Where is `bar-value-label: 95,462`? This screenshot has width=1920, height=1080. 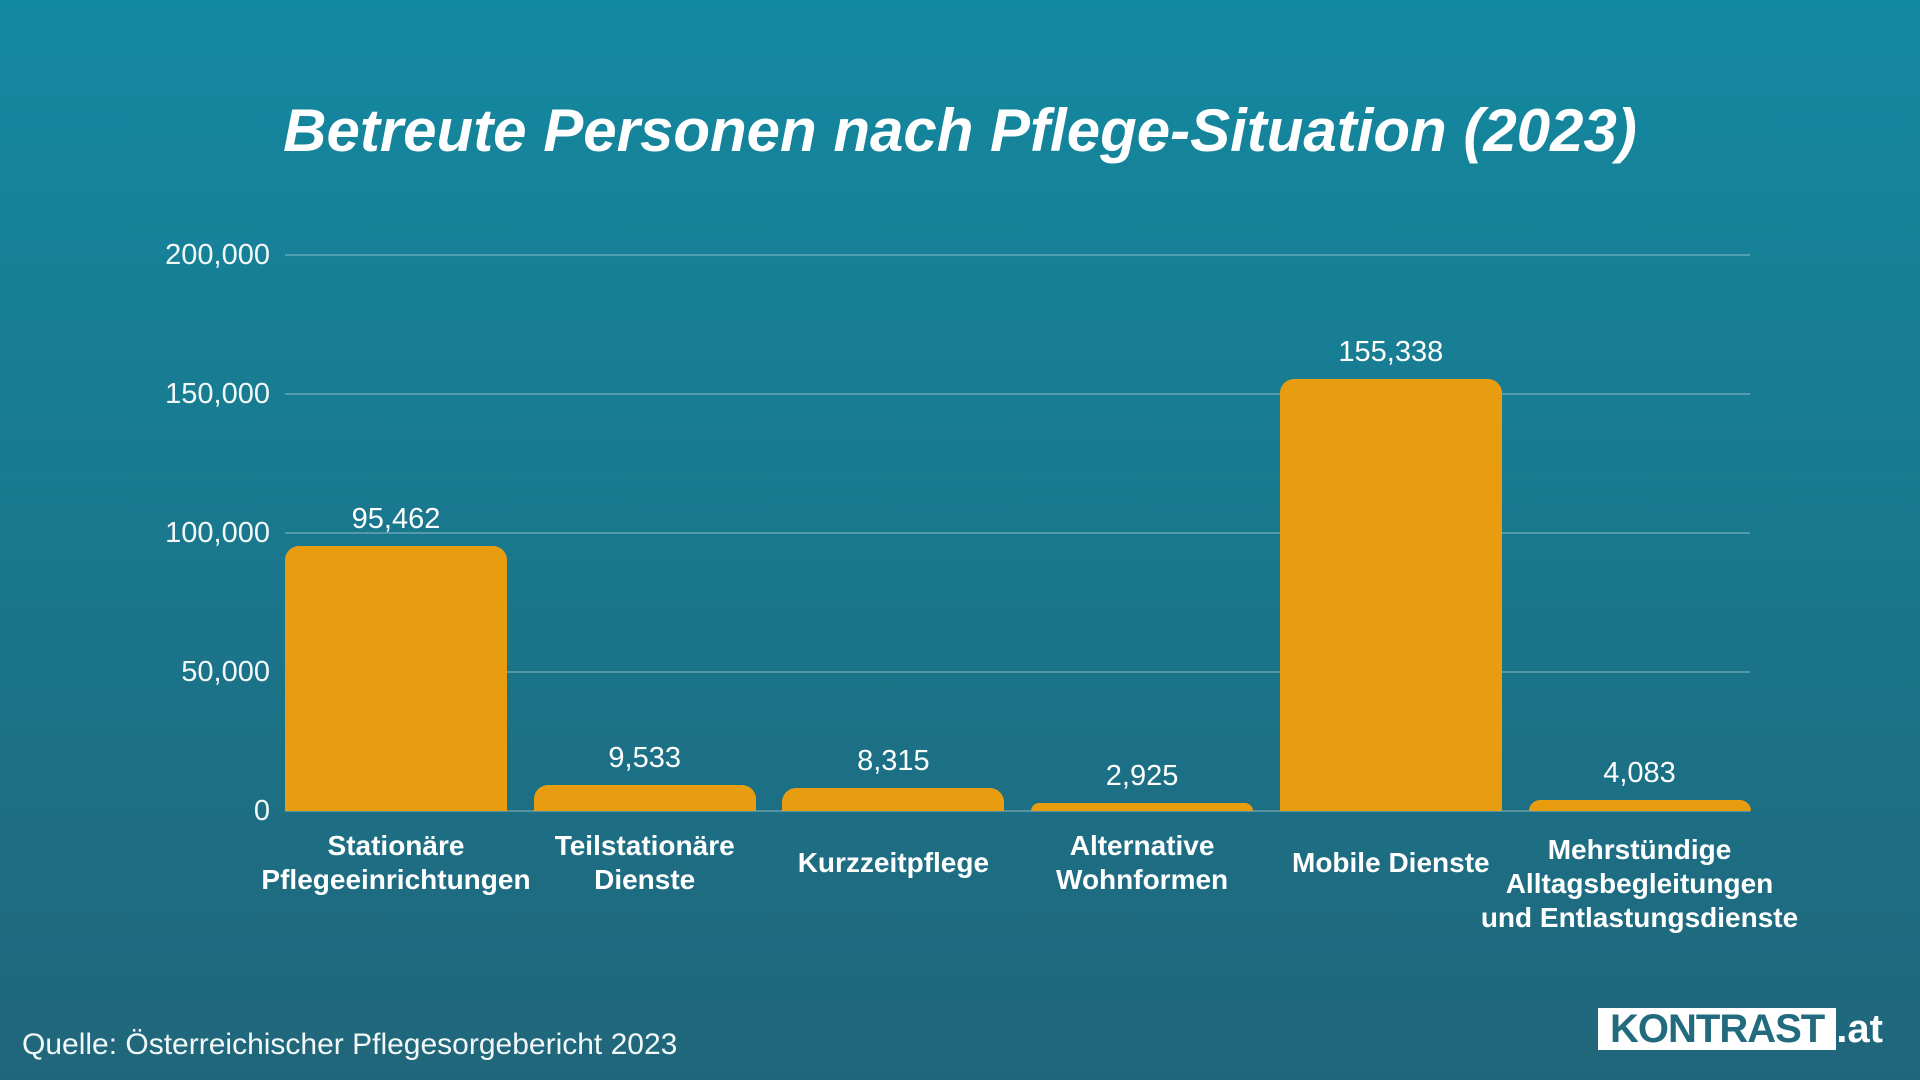 bar-value-label: 95,462 is located at coordinates (396, 518).